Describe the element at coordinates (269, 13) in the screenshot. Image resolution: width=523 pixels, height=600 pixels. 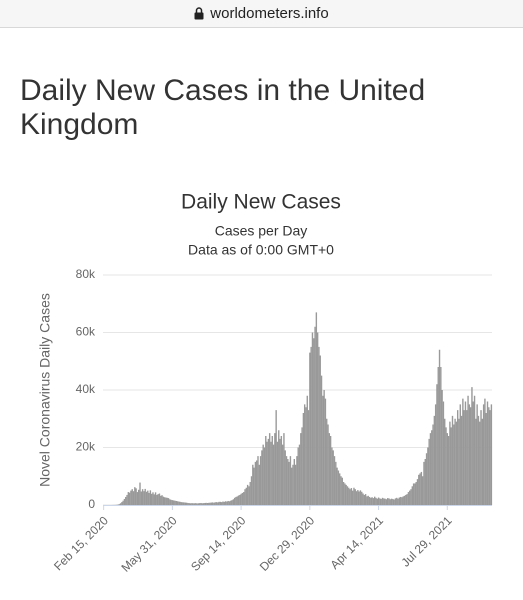
I see `url: worldometers.info` at that location.